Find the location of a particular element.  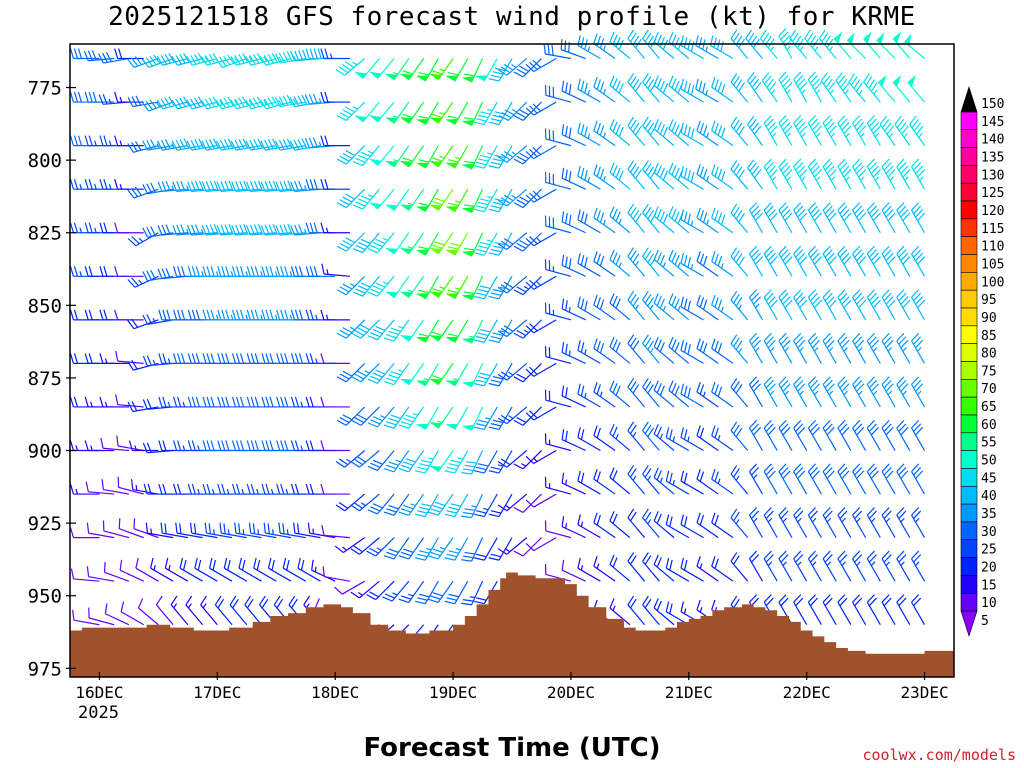

y-tick-label: 925 is located at coordinates (45, 524).